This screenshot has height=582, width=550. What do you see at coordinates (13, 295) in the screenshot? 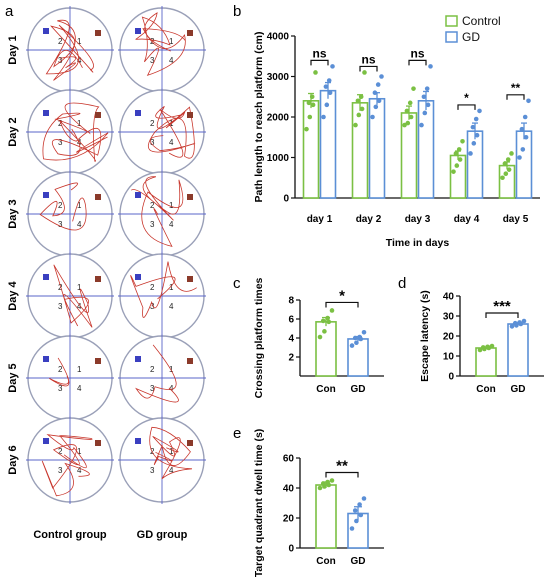
I see `day-label: Day 4` at bounding box center [13, 295].